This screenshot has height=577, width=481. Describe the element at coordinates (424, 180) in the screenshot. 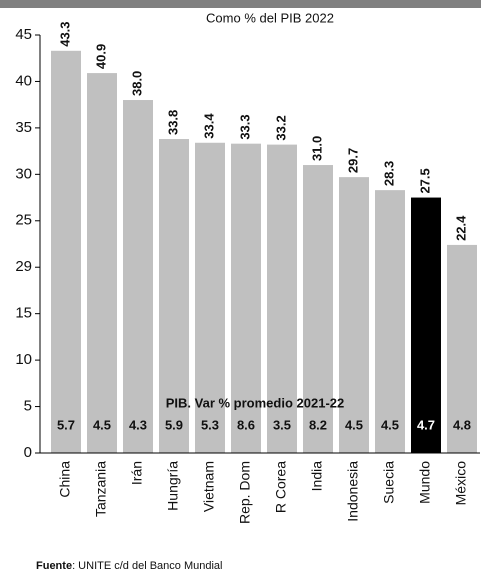

I see `value-label: 27.5` at that location.